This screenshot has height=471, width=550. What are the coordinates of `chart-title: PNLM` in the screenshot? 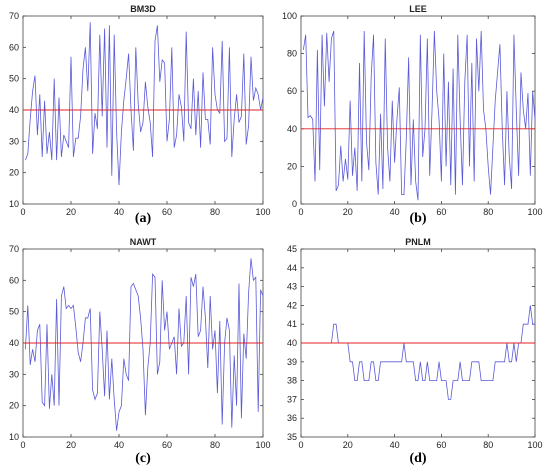 It's located at (418, 242).